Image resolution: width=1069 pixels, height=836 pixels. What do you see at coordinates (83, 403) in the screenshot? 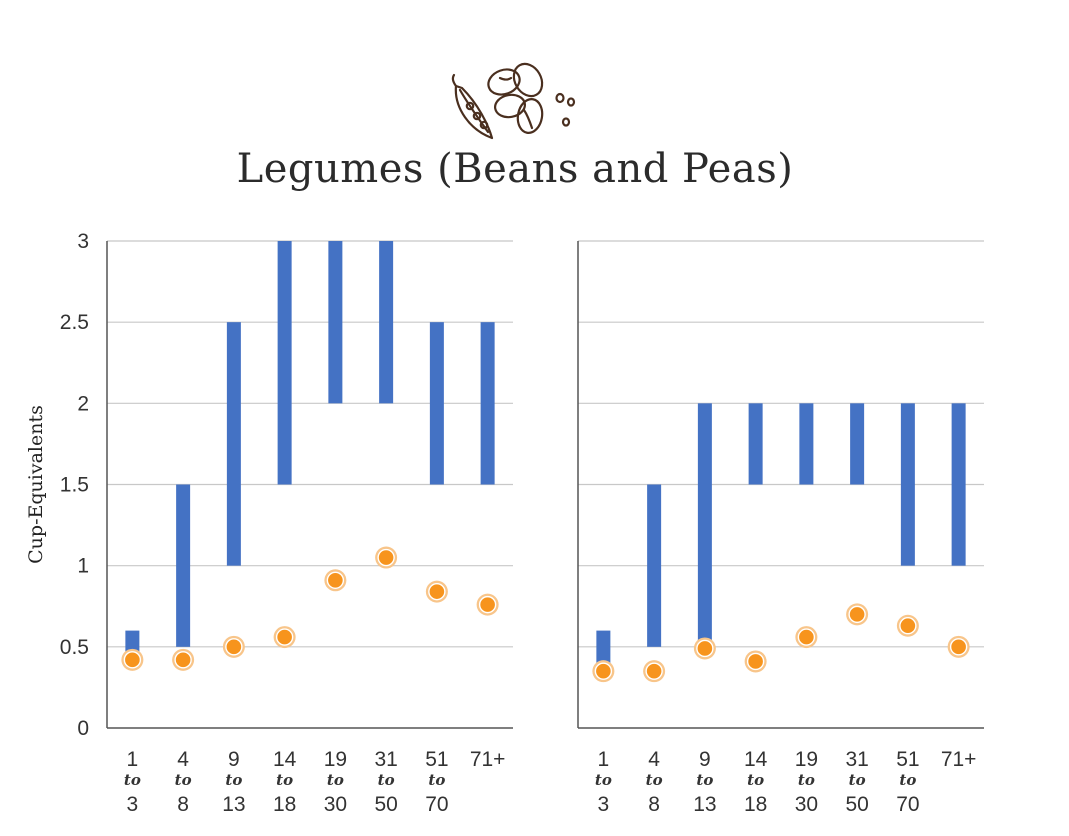
I see `y-tick-label: 2` at bounding box center [83, 403].